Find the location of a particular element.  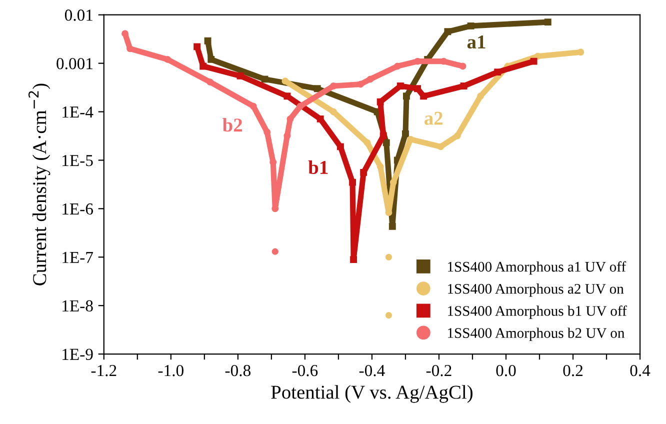

x-tick-label: -0.2 is located at coordinates (439, 370).